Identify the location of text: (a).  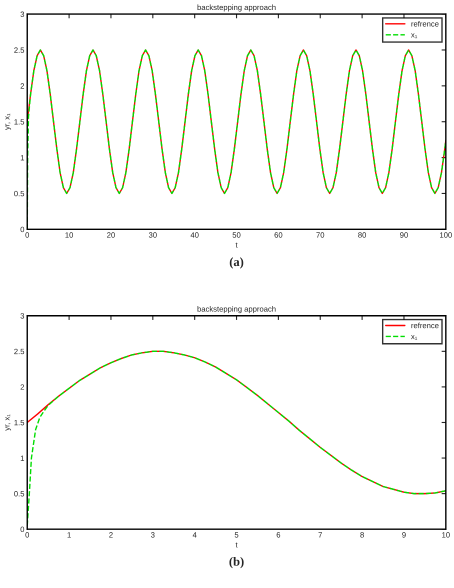
(237, 263).